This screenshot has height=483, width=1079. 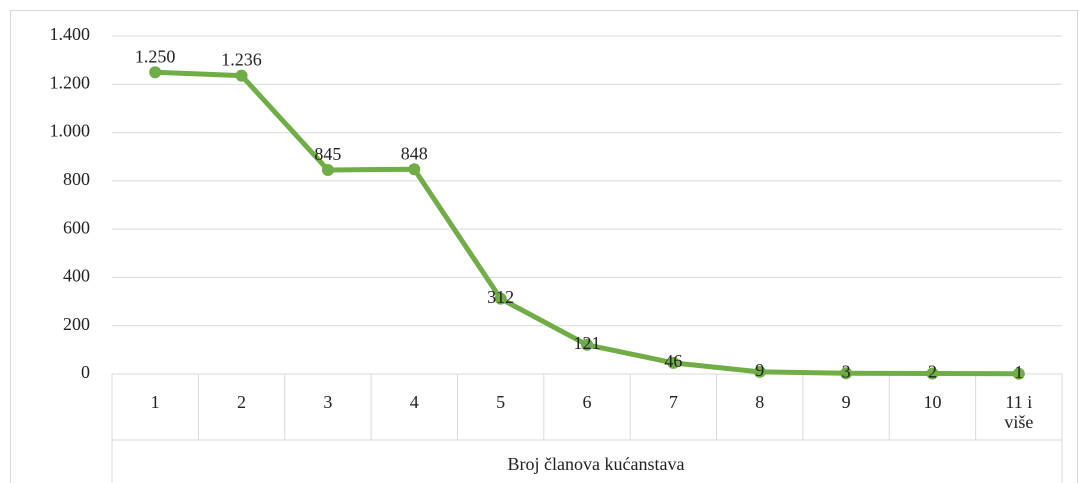 I want to click on y-tick-label: 1.400, so click(x=70, y=34).